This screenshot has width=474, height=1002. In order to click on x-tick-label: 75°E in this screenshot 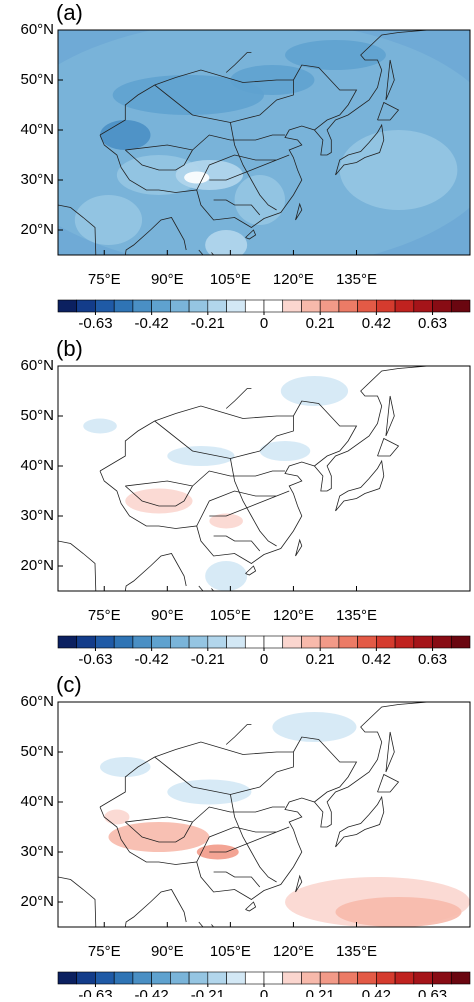, I will do `click(104, 279)`.